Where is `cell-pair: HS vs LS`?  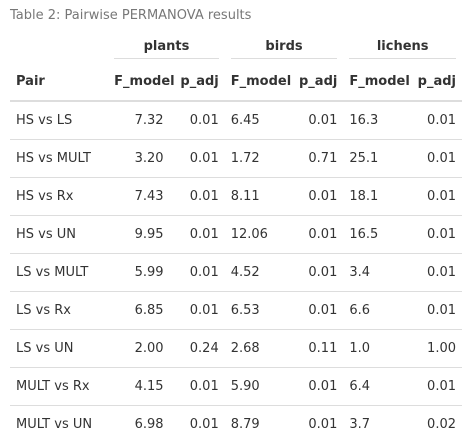
cell-pair: HS vs LS is located at coordinates (59, 120).